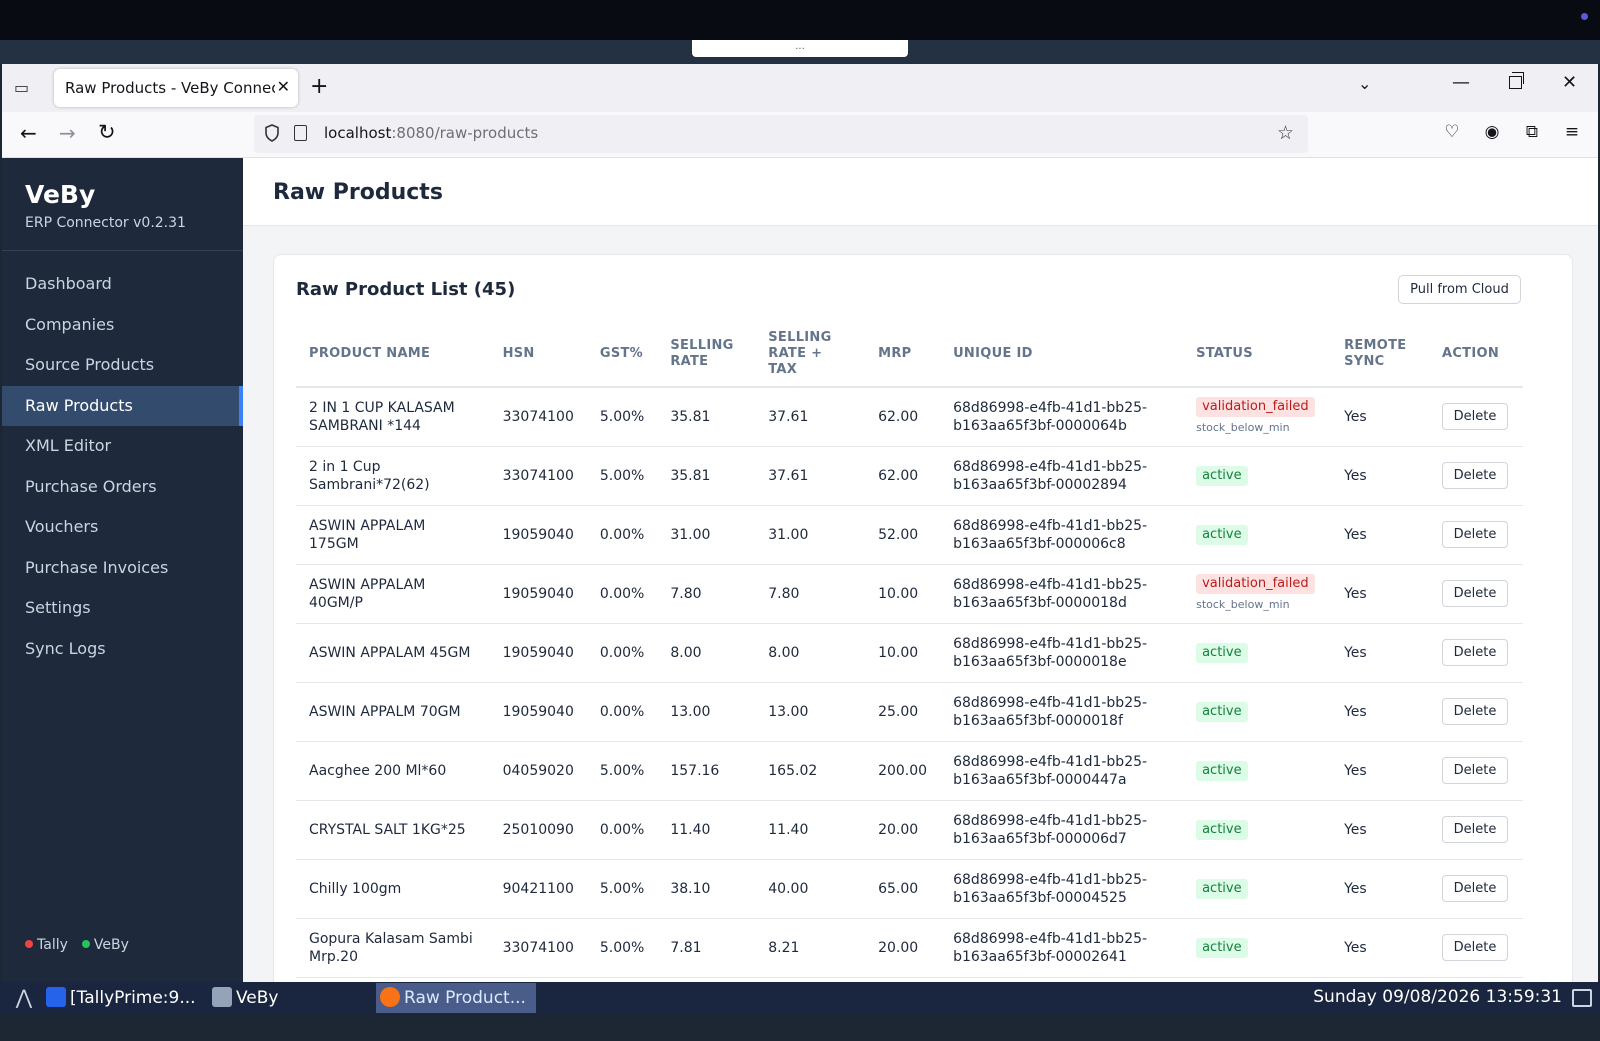 The height and width of the screenshot is (1041, 1600). What do you see at coordinates (91, 486) in the screenshot?
I see `sidebar-item-purchase-orders: Purchase Orders` at bounding box center [91, 486].